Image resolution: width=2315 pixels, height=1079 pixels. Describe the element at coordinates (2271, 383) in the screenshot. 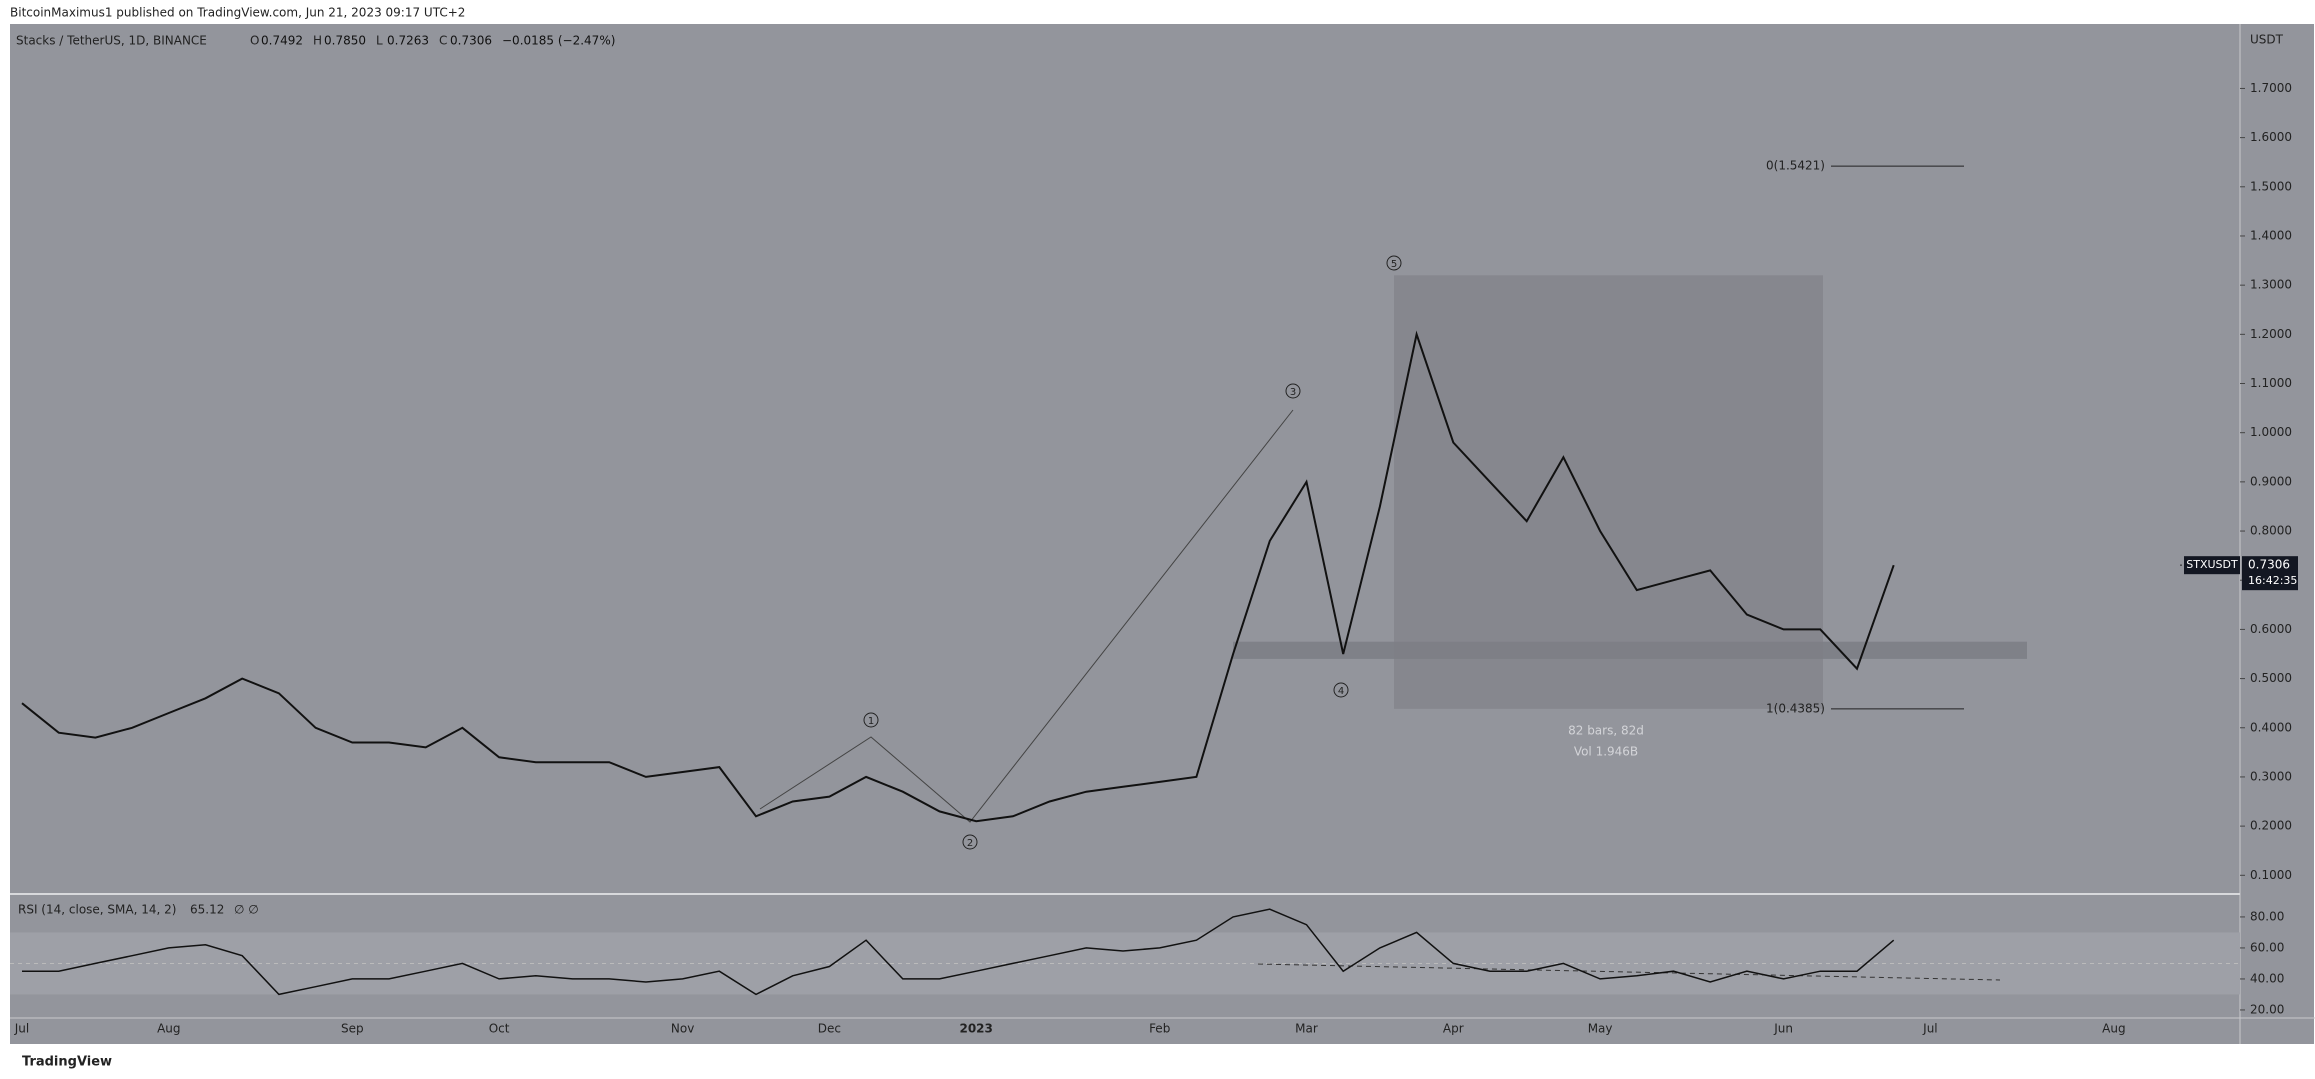

I see `y-tick-label: 1.1000` at that location.